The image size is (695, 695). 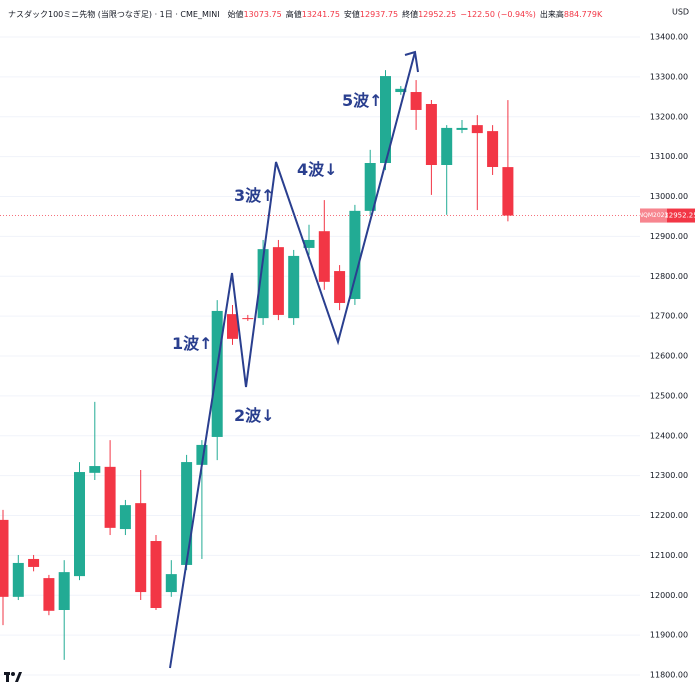 What do you see at coordinates (669, 675) in the screenshot?
I see `y-tick-label: 11800.00` at bounding box center [669, 675].